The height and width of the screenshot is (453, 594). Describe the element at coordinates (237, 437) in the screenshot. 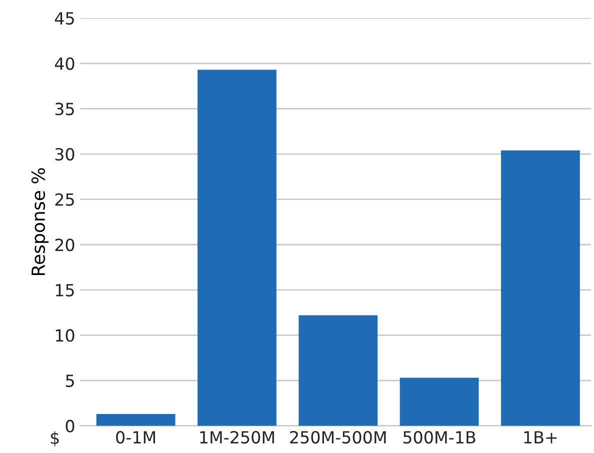

I see `x-tick-label: 1M-250M` at that location.